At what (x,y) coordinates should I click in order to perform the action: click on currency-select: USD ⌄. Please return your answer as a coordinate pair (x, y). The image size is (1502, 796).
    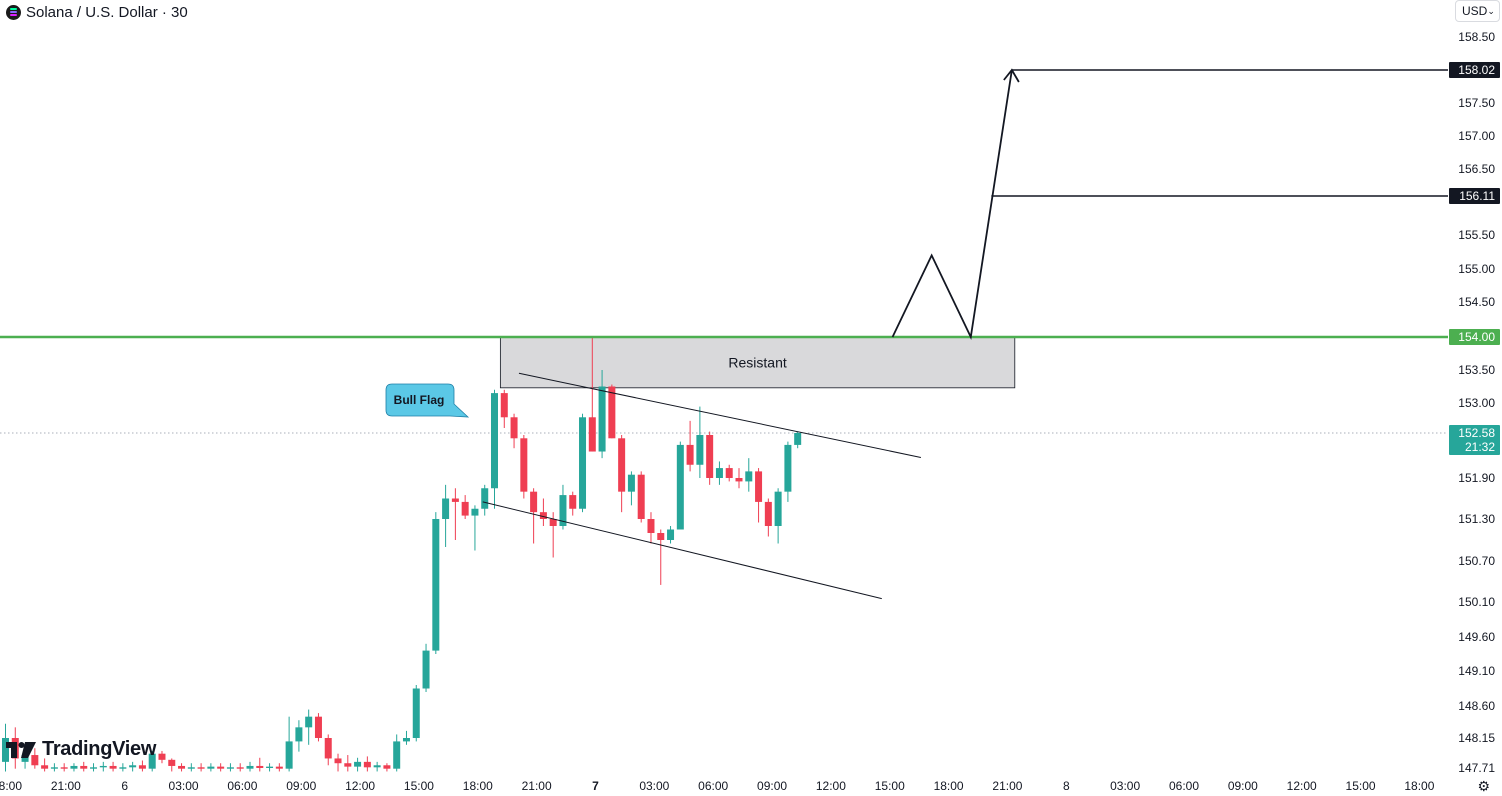
    Looking at the image, I should click on (1477, 11).